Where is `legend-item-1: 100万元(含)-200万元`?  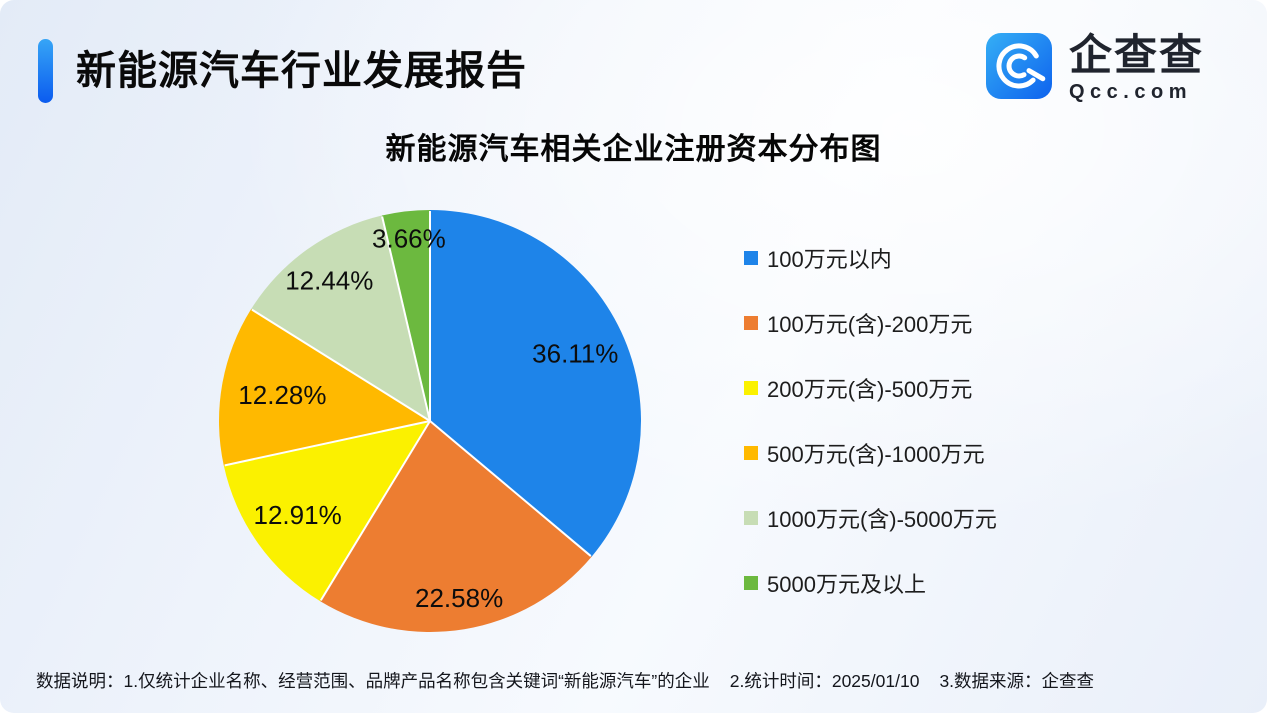
legend-item-1: 100万元(含)-200万元 is located at coordinates (870, 323).